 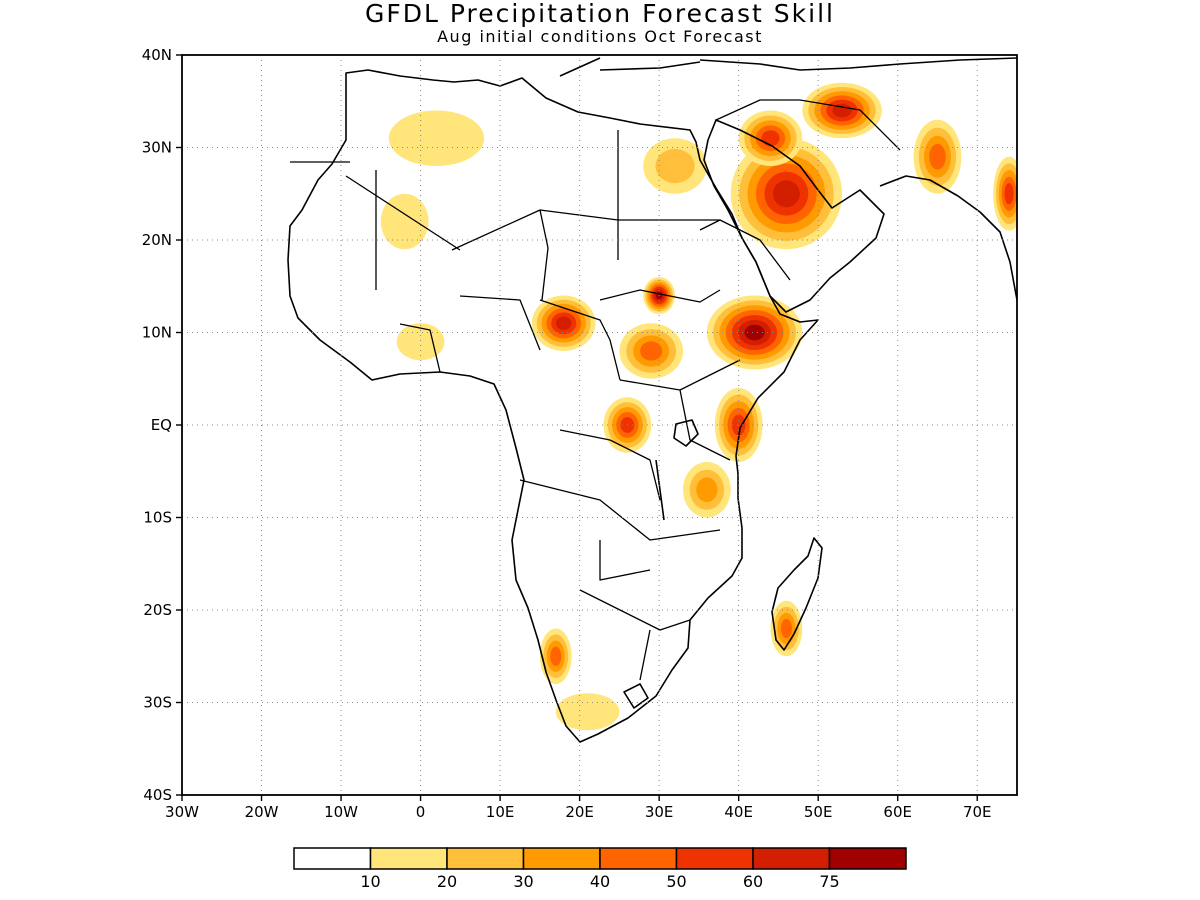 I want to click on map-subtitle: Aug initial conditions Oct Forecast, so click(x=600, y=36).